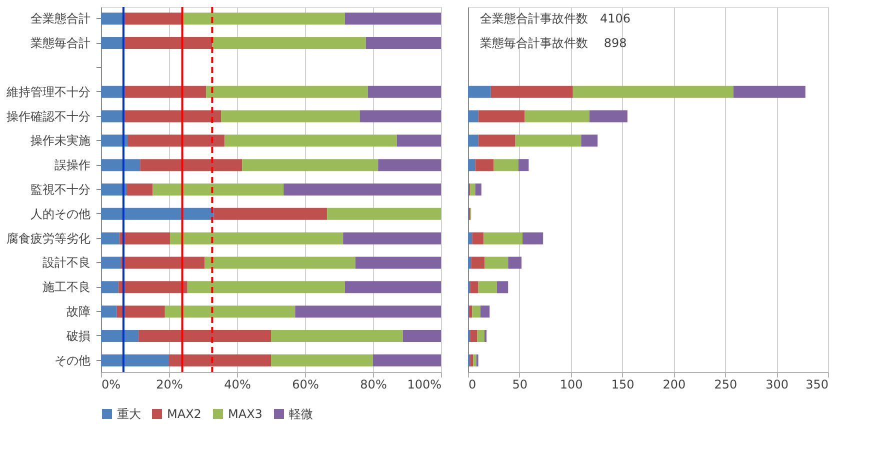  Describe the element at coordinates (111, 385) in the screenshot. I see `x-tick-label: 0%` at that location.